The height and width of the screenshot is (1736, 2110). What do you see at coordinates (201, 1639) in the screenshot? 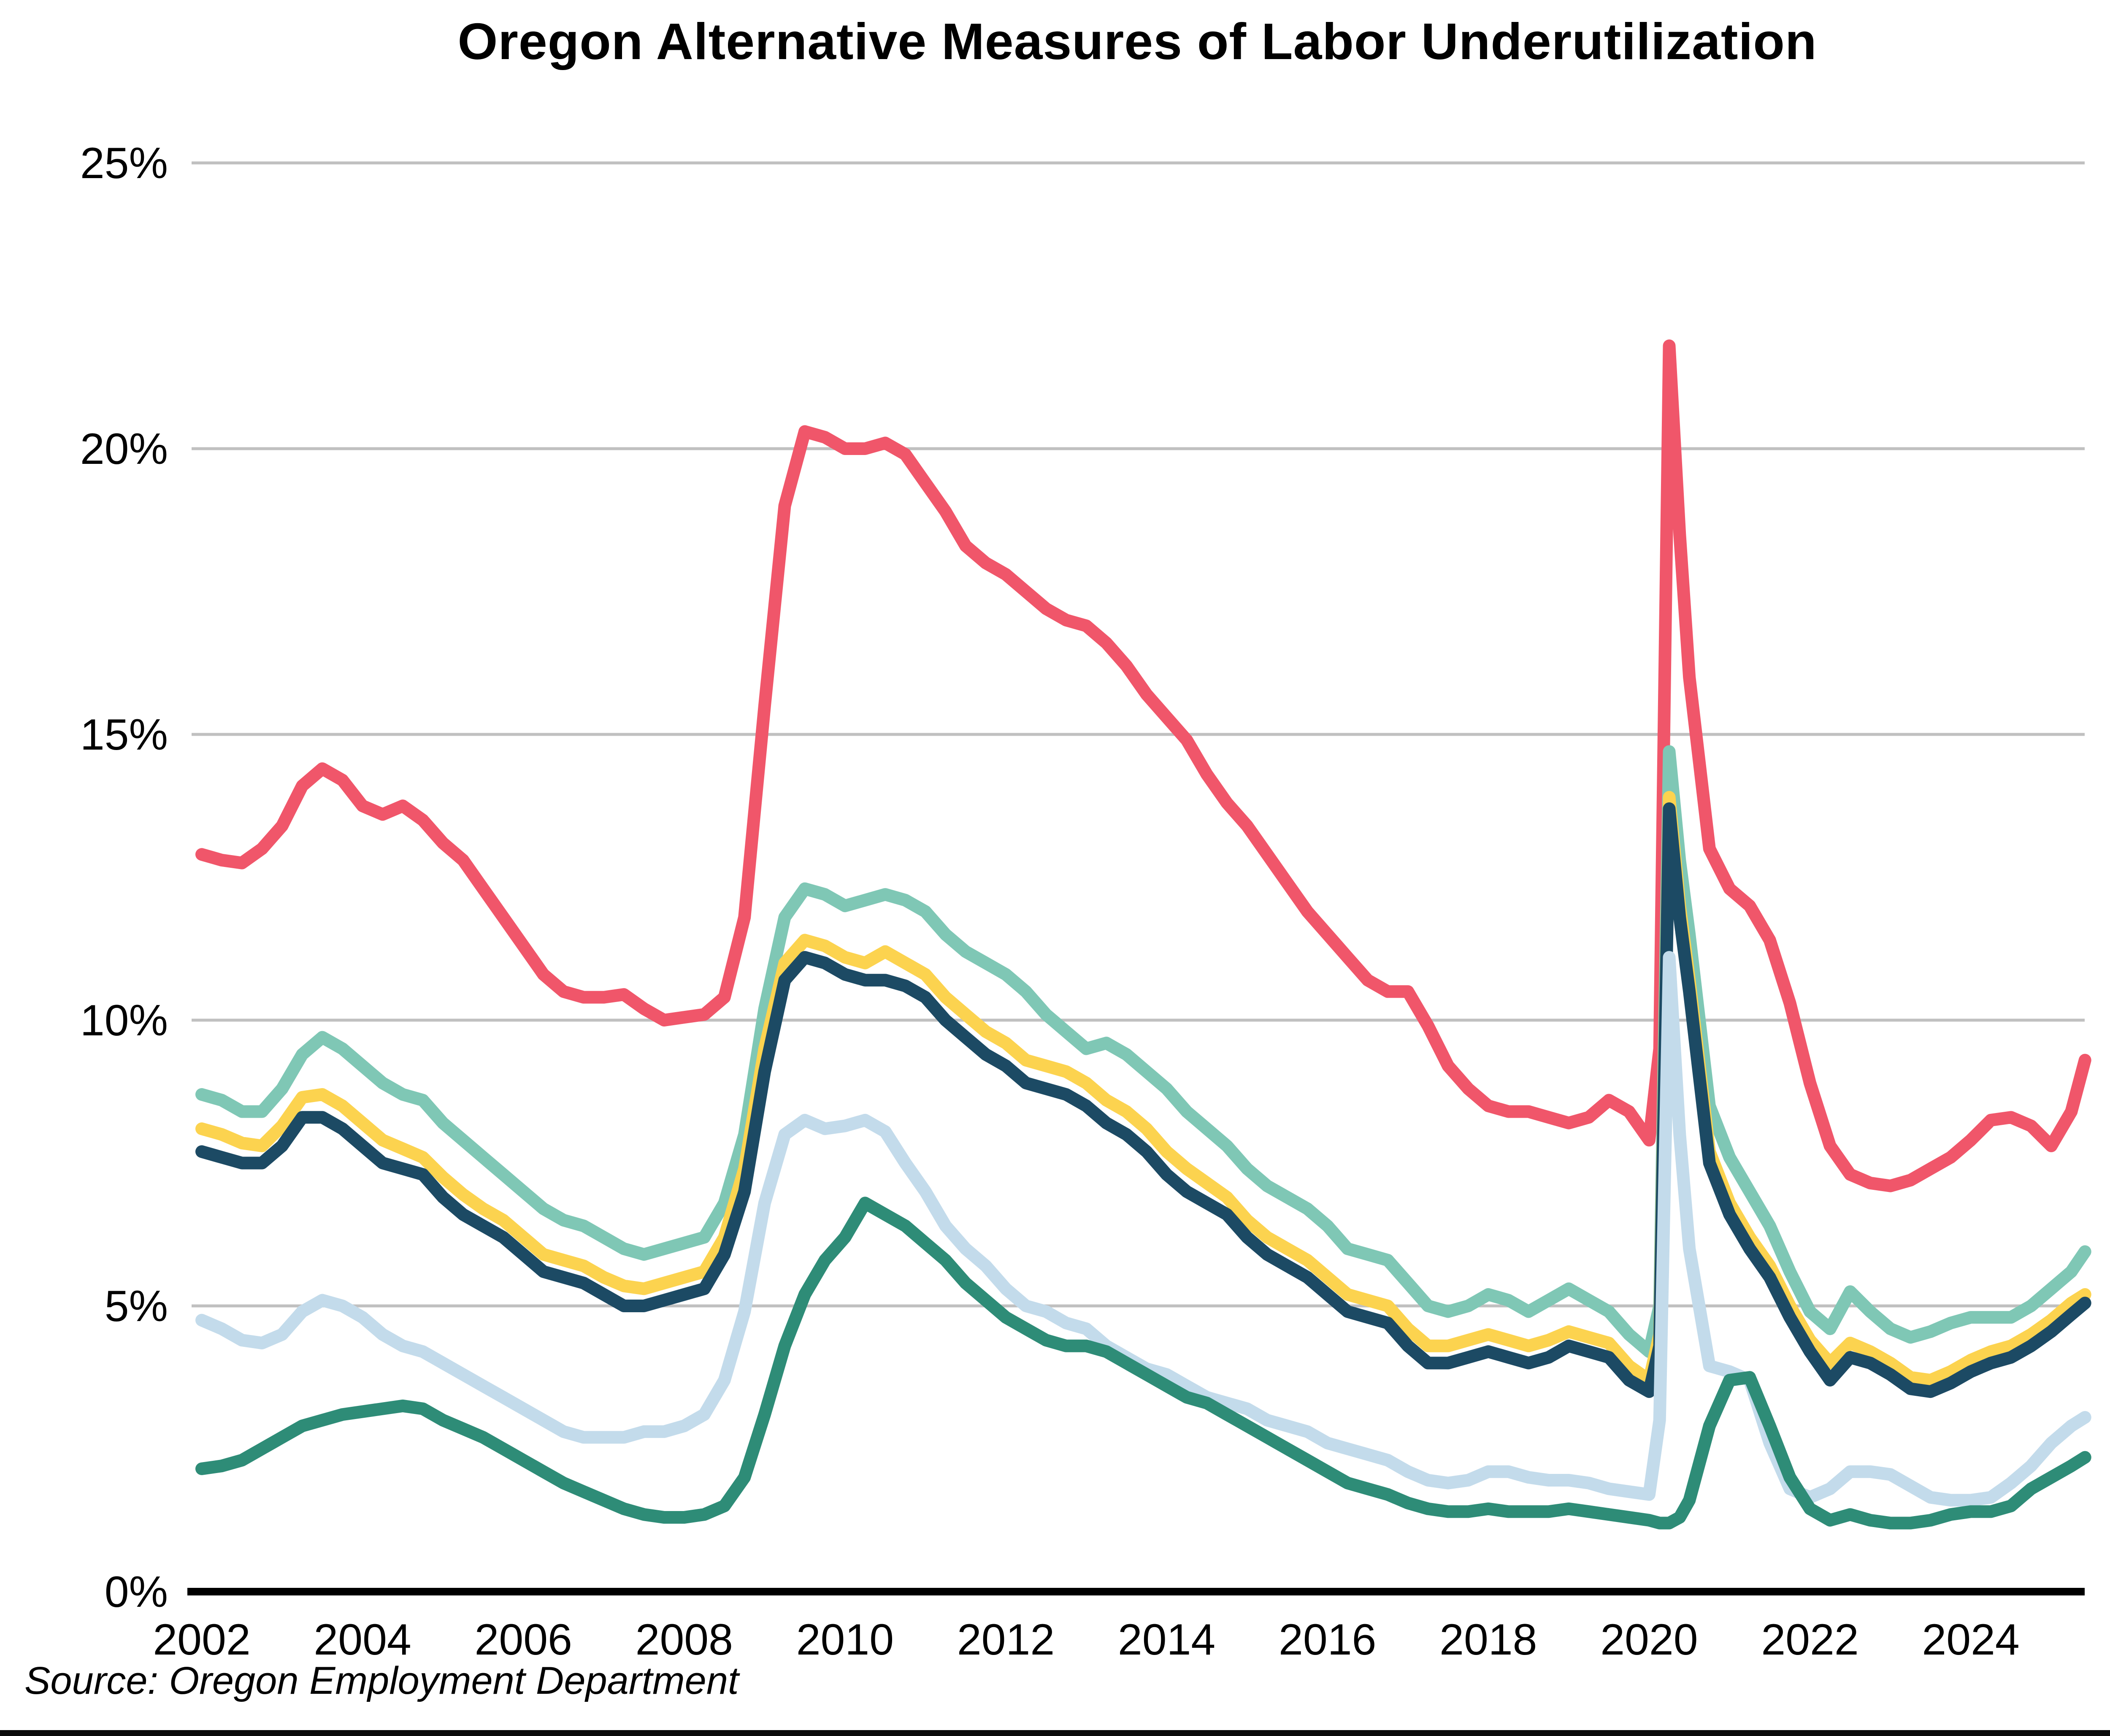
I see `x-tick-label-2002: 2002` at bounding box center [201, 1639].